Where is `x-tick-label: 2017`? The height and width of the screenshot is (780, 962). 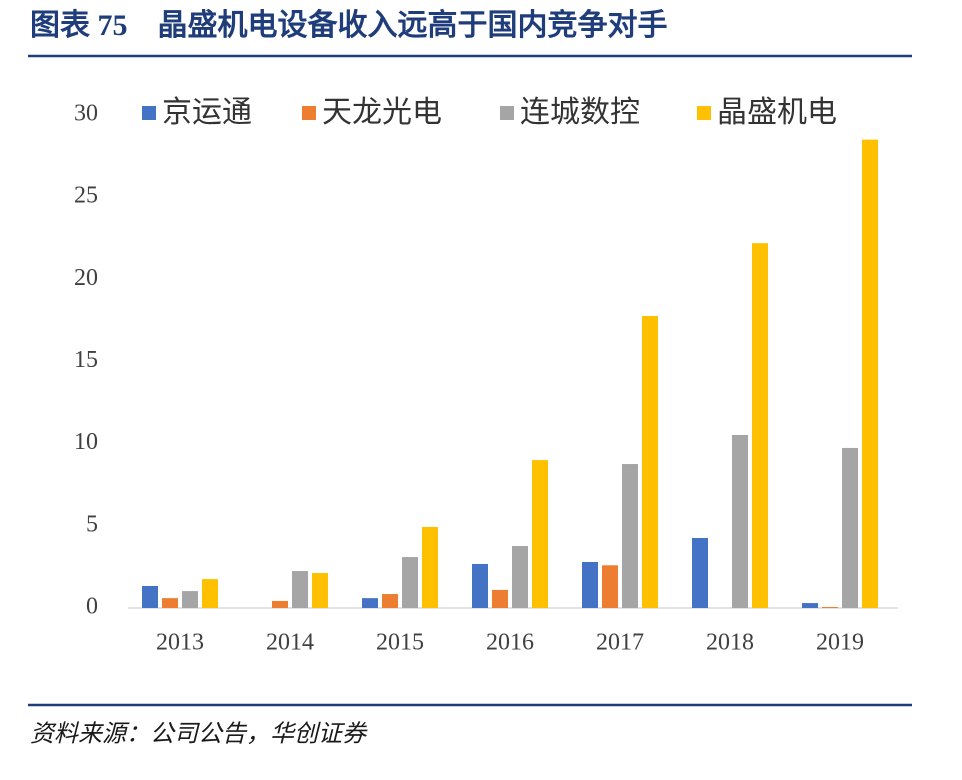
x-tick-label: 2017 is located at coordinates (620, 643).